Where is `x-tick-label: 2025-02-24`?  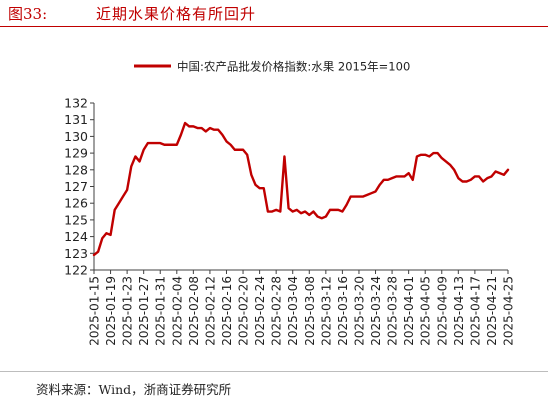 x-tick-label: 2025-02-24 is located at coordinates (260, 311).